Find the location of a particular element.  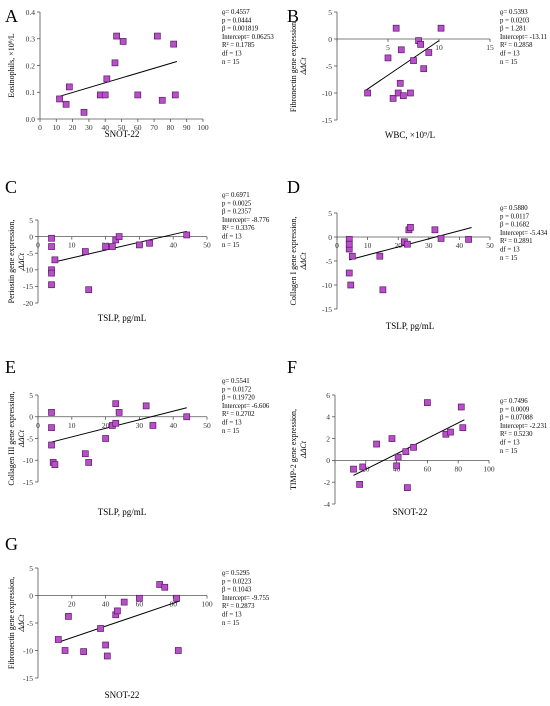

y-tick-label: -15 is located at coordinates (327, 309).